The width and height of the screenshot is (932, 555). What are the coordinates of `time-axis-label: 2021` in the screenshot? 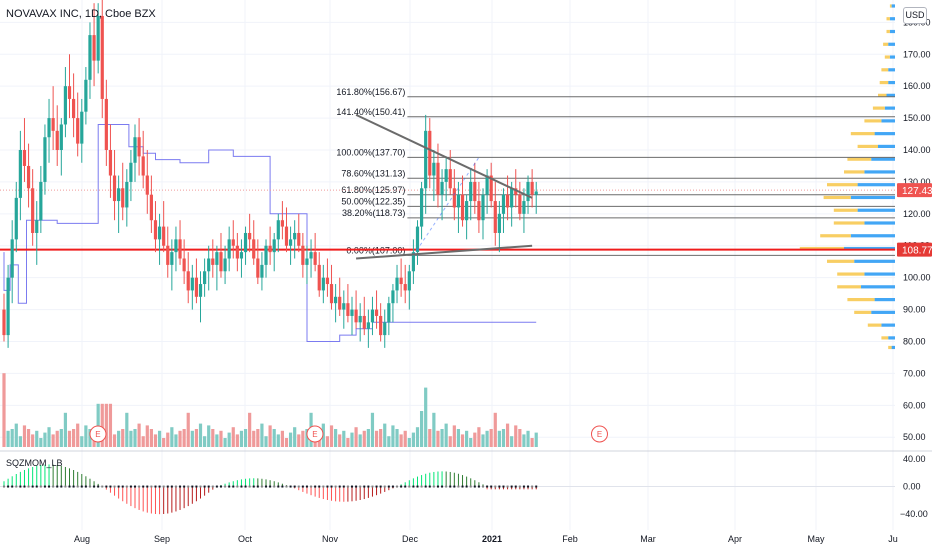 It's located at (492, 539).